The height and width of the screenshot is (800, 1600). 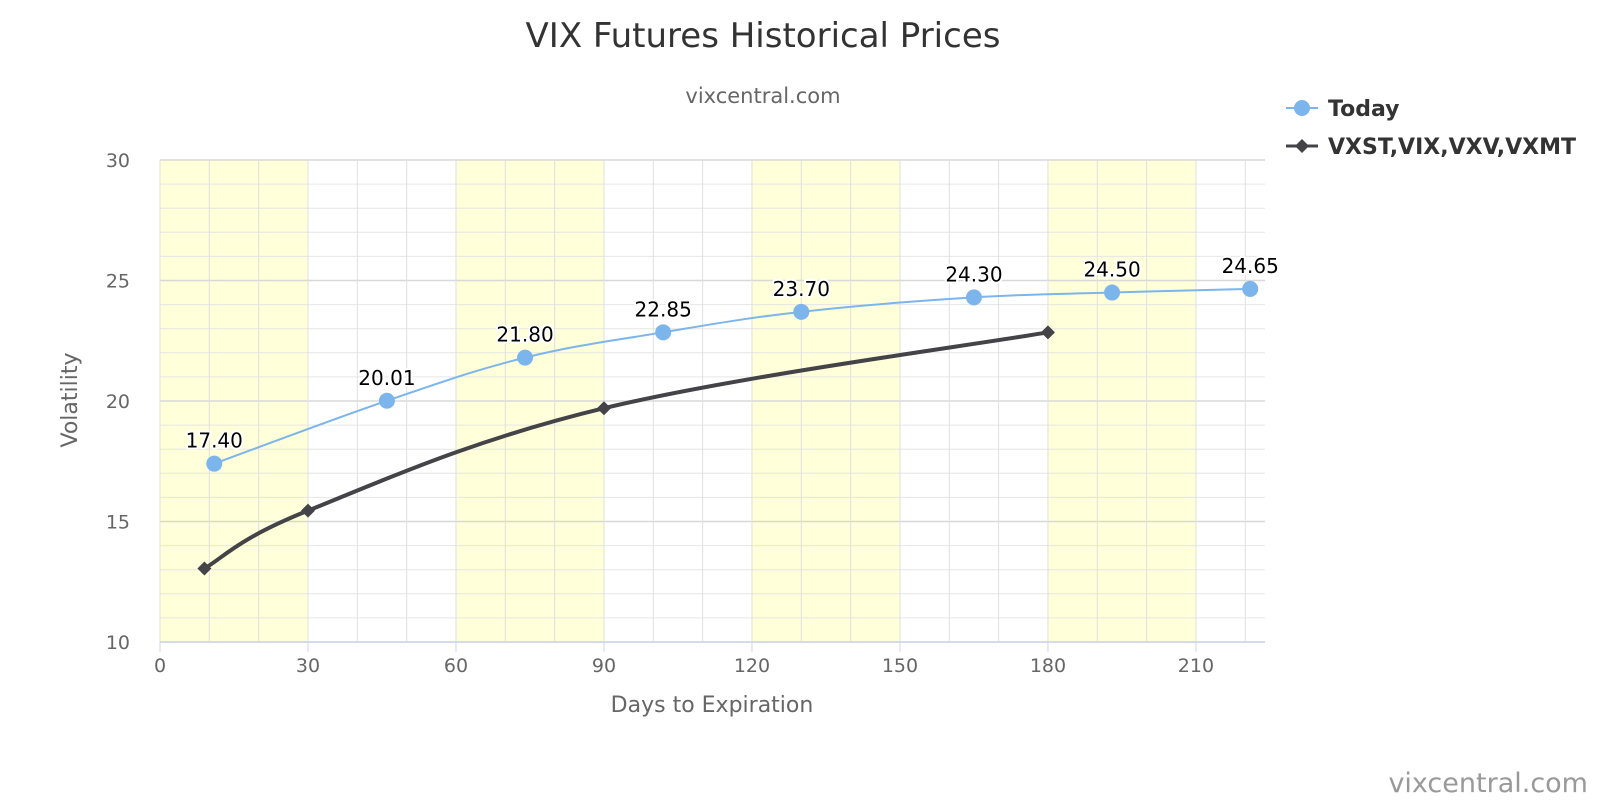 I want to click on x-tick-label: 210, so click(x=1196, y=666).